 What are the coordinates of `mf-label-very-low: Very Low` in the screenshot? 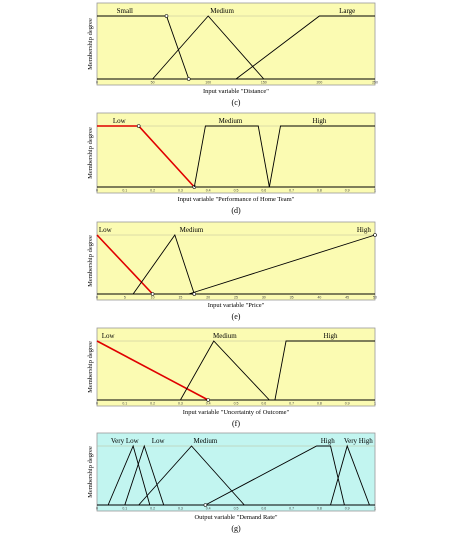 It's located at (125, 441).